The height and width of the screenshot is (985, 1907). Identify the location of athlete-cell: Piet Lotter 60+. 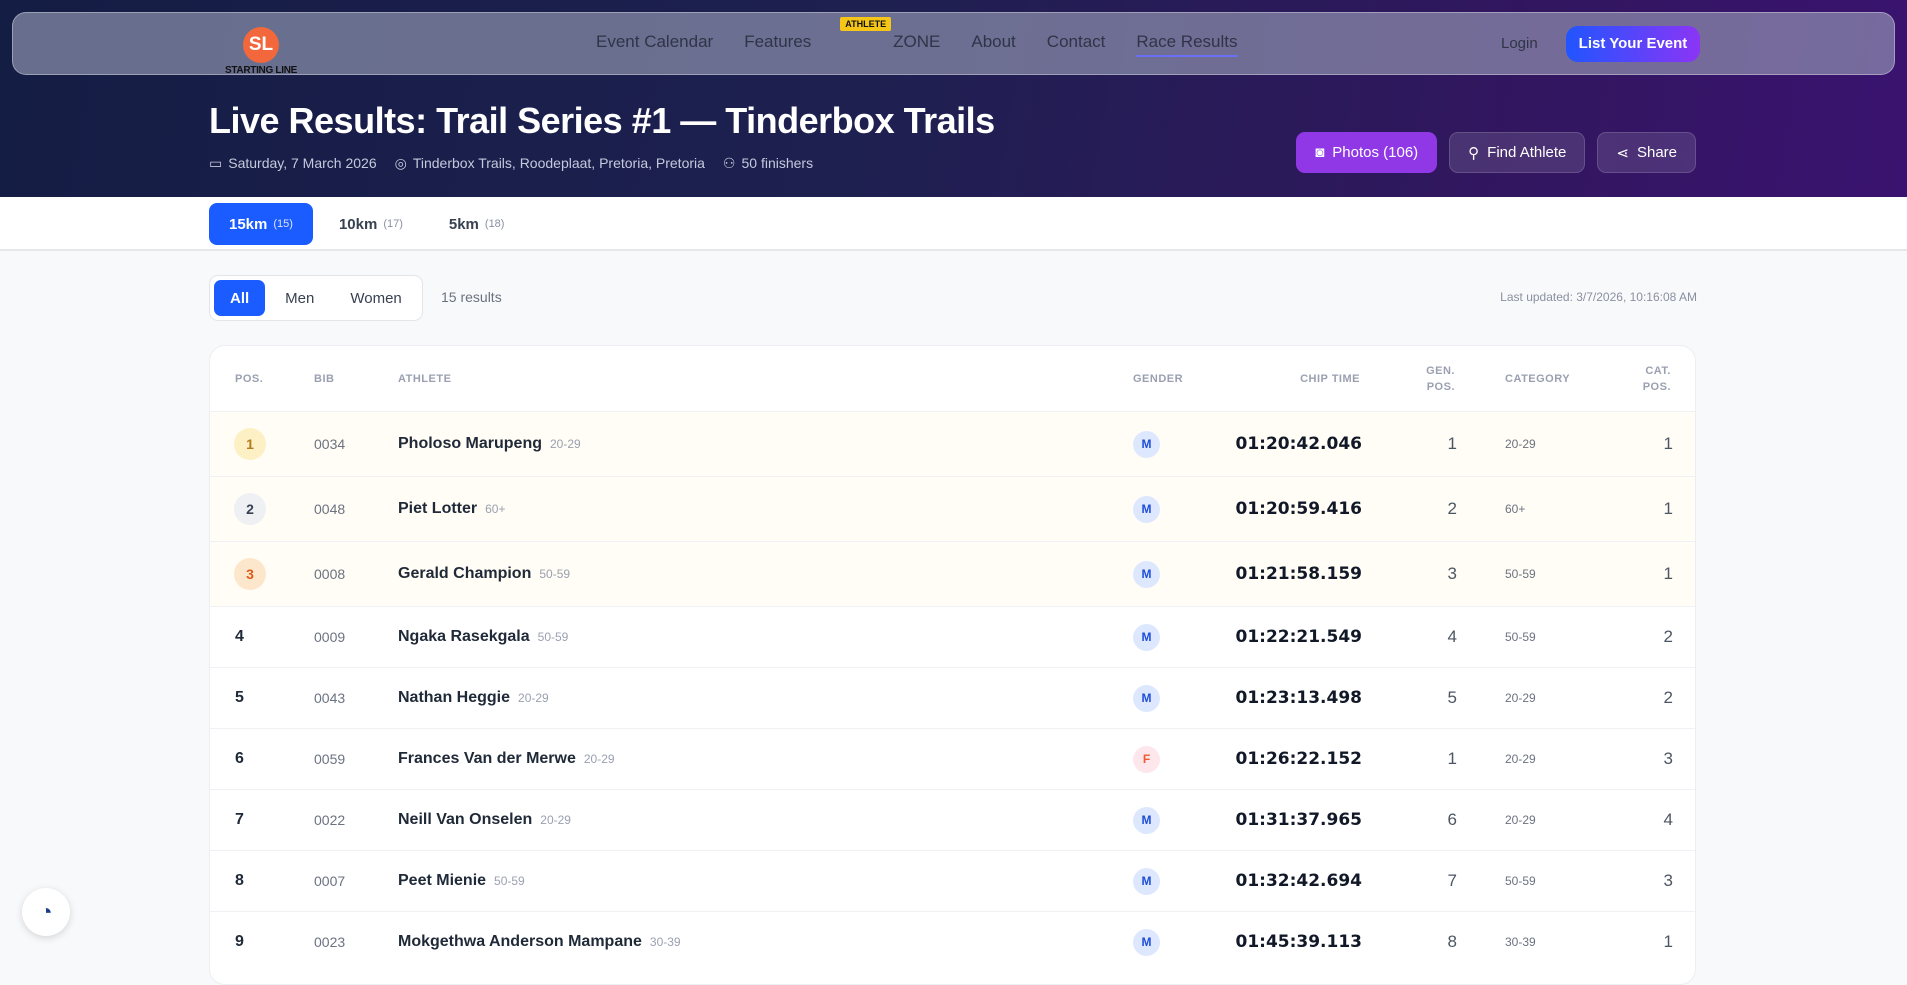
(451, 509).